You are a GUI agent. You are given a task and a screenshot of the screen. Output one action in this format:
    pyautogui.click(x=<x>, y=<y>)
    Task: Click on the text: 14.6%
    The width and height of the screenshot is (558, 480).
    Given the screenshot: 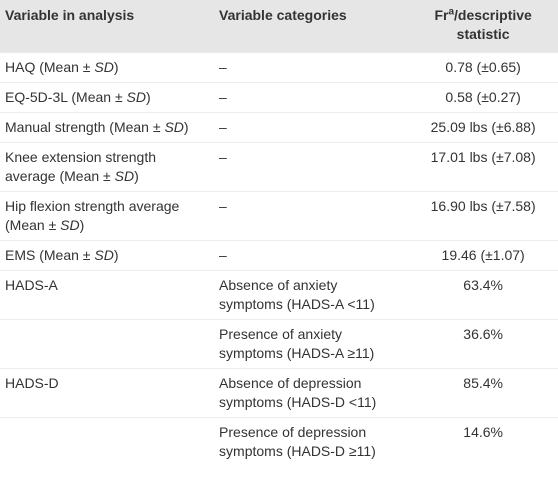 What is the action you would take?
    pyautogui.click(x=483, y=432)
    